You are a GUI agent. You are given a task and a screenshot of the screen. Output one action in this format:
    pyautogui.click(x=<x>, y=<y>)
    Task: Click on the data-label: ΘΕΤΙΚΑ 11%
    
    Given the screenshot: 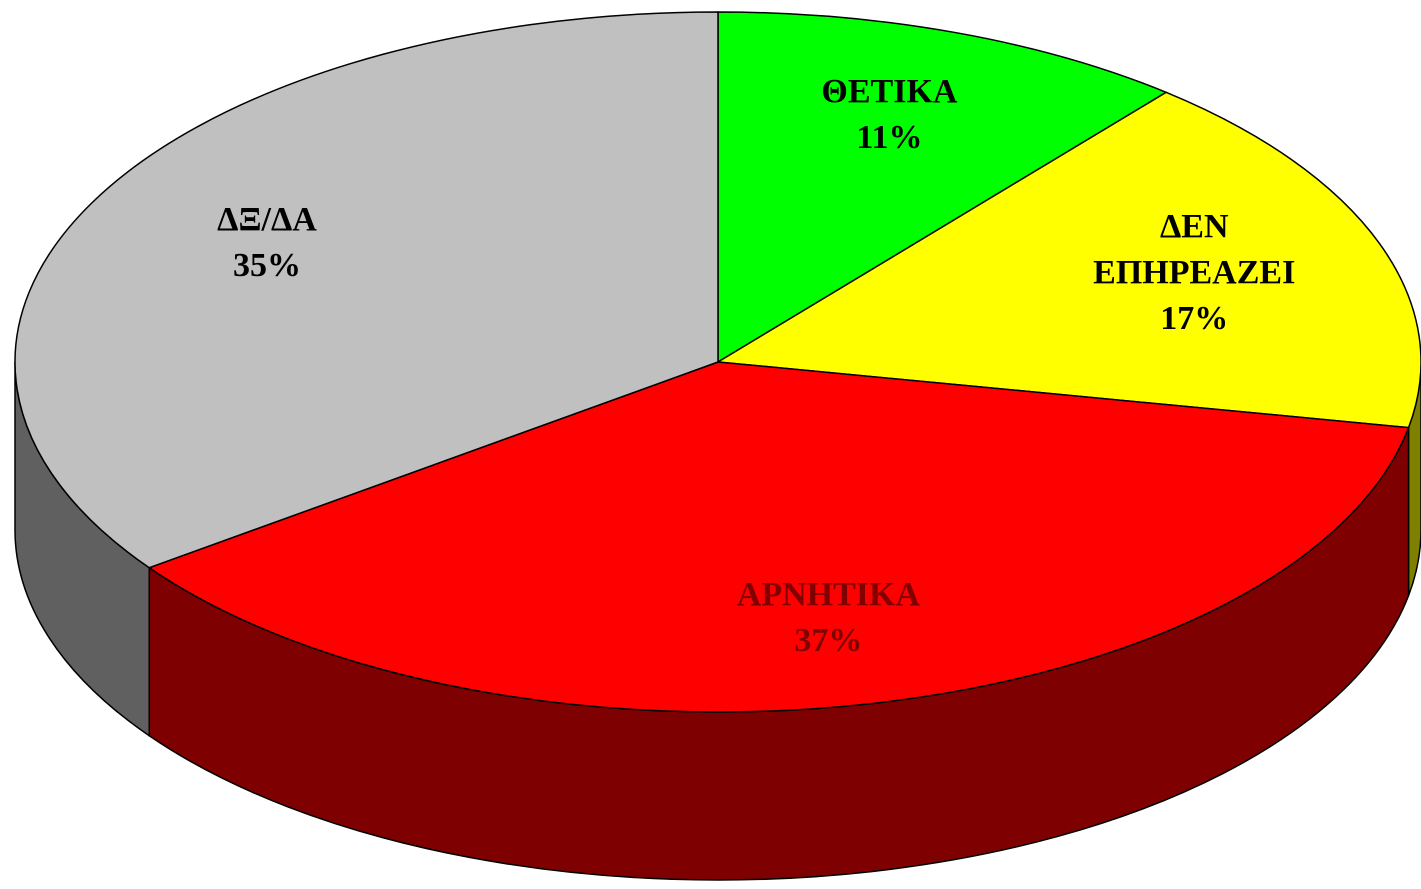 What is the action you would take?
    pyautogui.click(x=889, y=115)
    